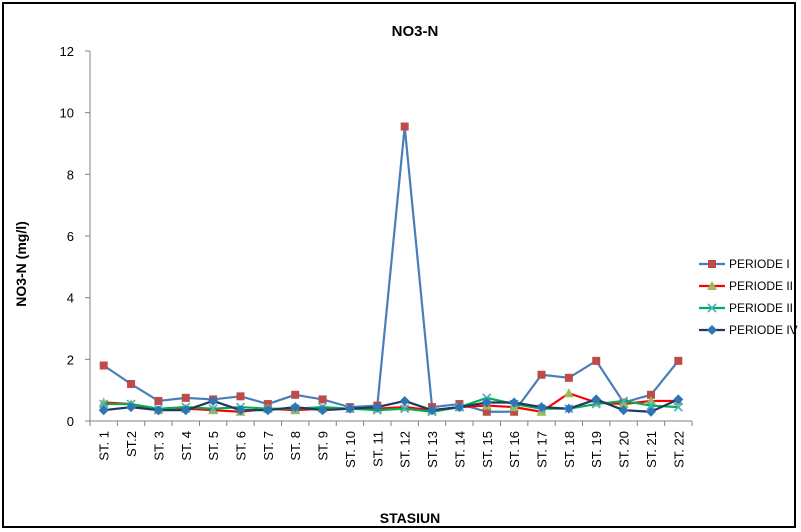 The width and height of the screenshot is (801, 532). What do you see at coordinates (104, 446) in the screenshot?
I see `x-tick-label: ST. 1` at bounding box center [104, 446].